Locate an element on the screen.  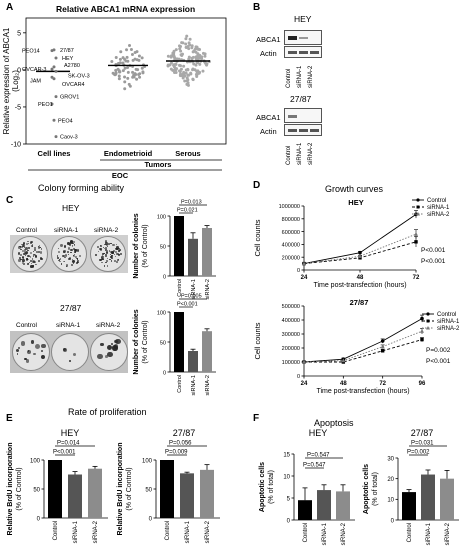
panel-d-title: Growth curves is located at coordinates (354, 189).